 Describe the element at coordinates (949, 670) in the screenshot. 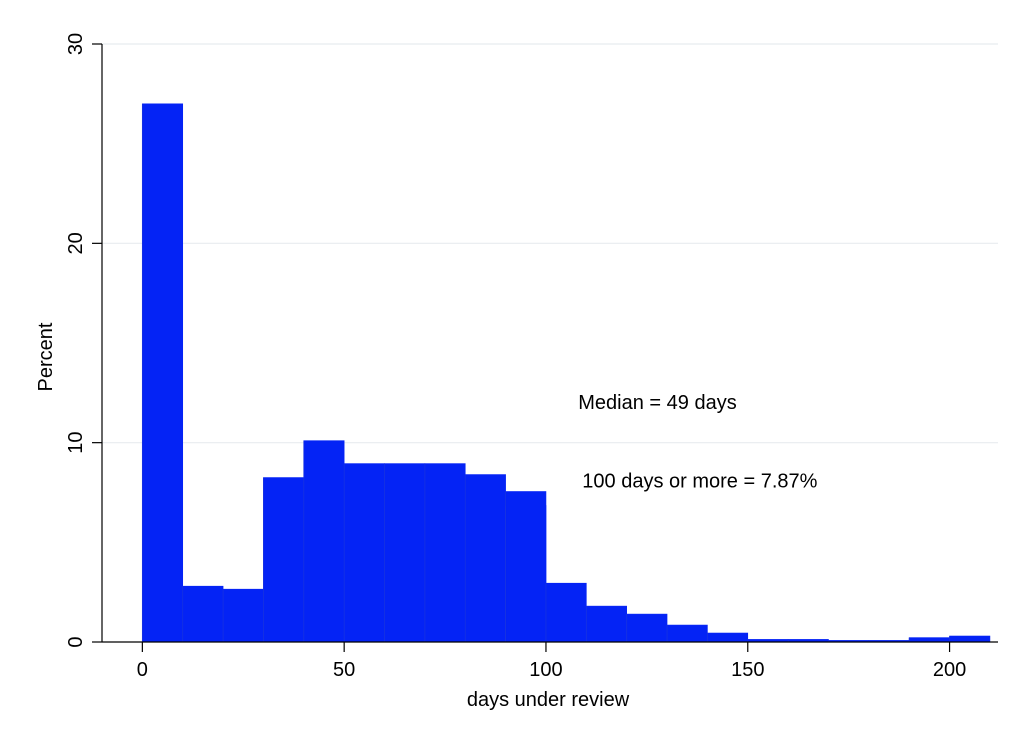

I see `x-tick-label-200: 200` at that location.